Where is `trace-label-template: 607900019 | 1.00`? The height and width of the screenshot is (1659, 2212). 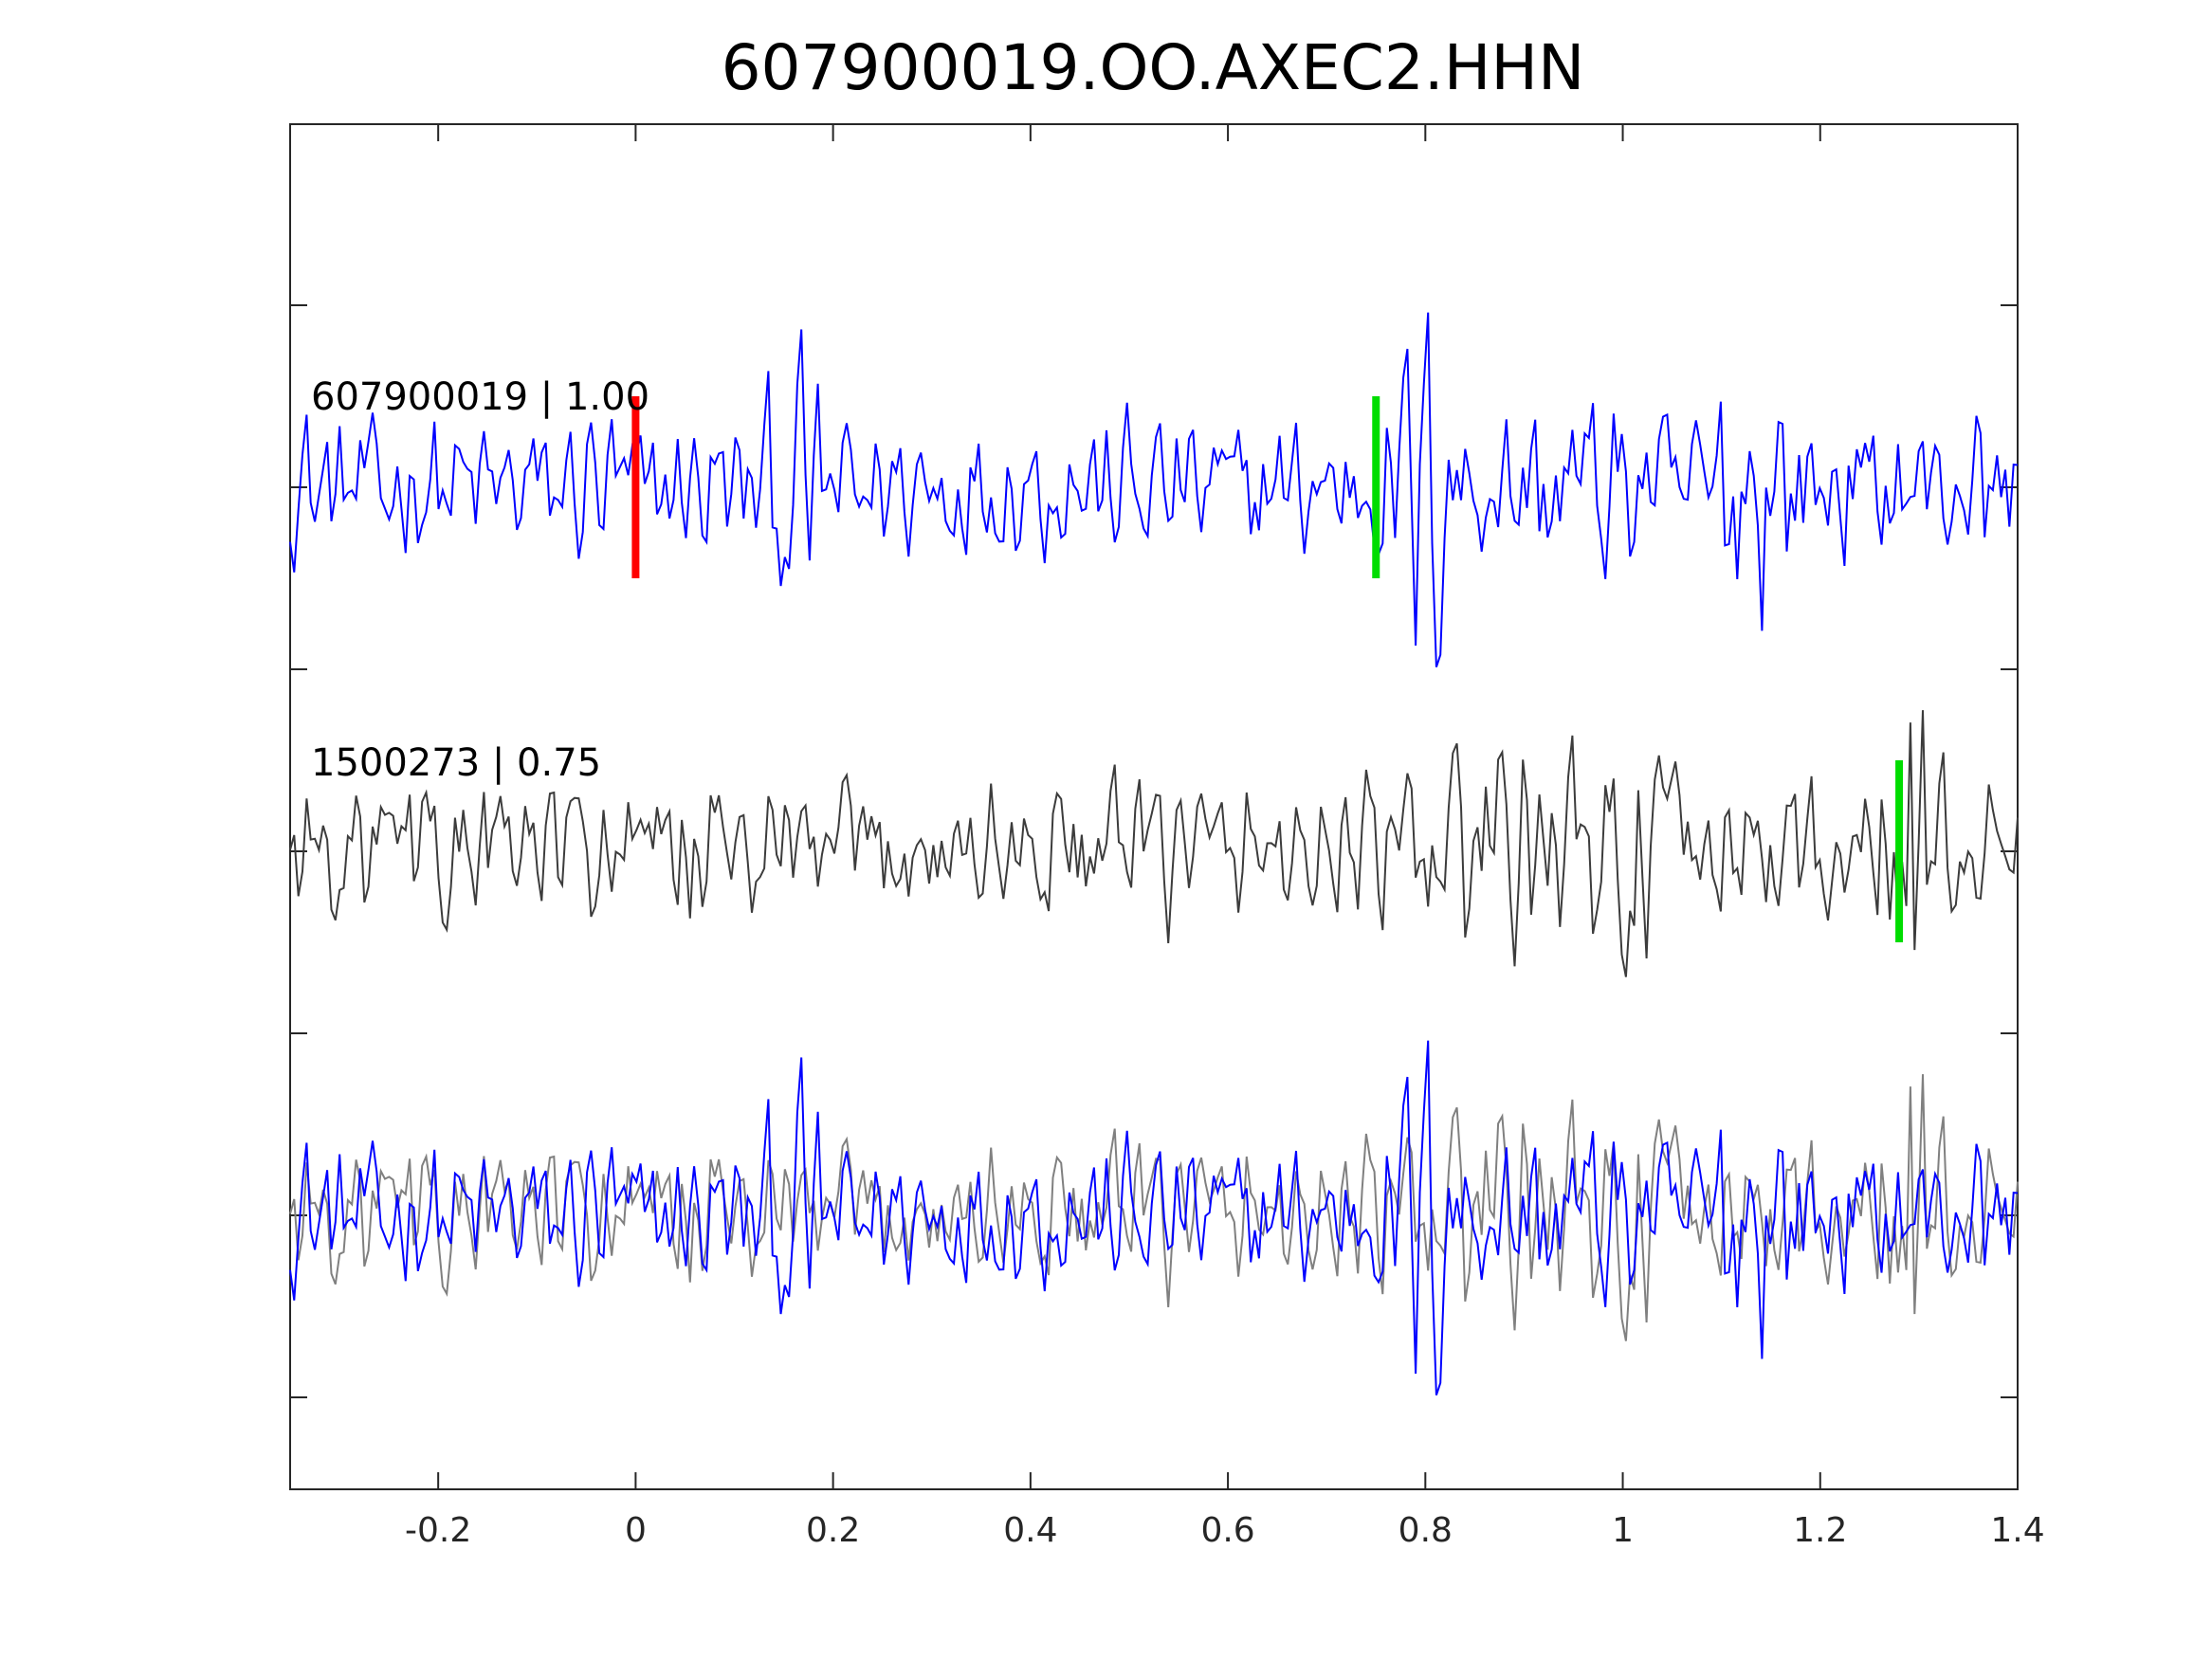
trace-label-template: 607900019 | 1.00 is located at coordinates (480, 397).